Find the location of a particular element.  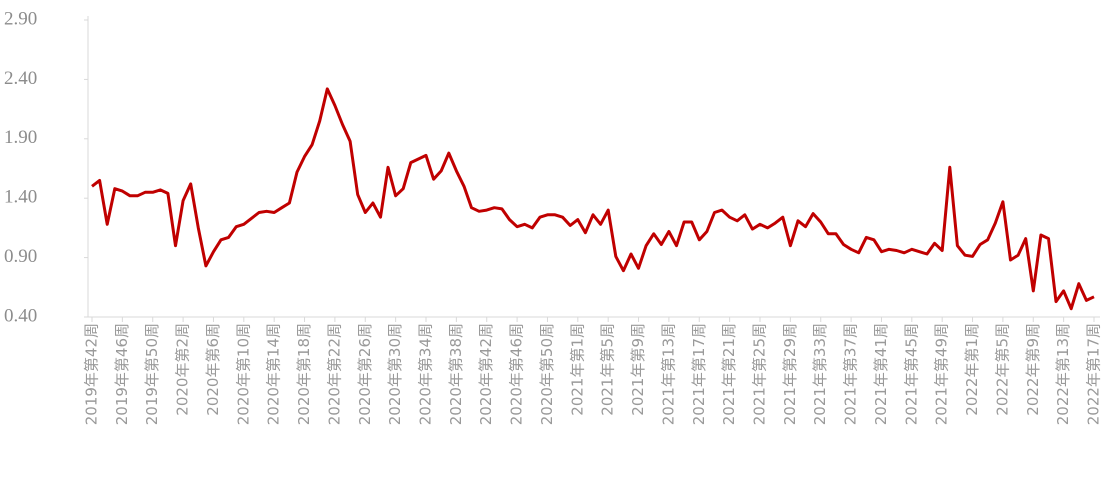

x-tick-label: 2019年第42周 is located at coordinates (92, 374).